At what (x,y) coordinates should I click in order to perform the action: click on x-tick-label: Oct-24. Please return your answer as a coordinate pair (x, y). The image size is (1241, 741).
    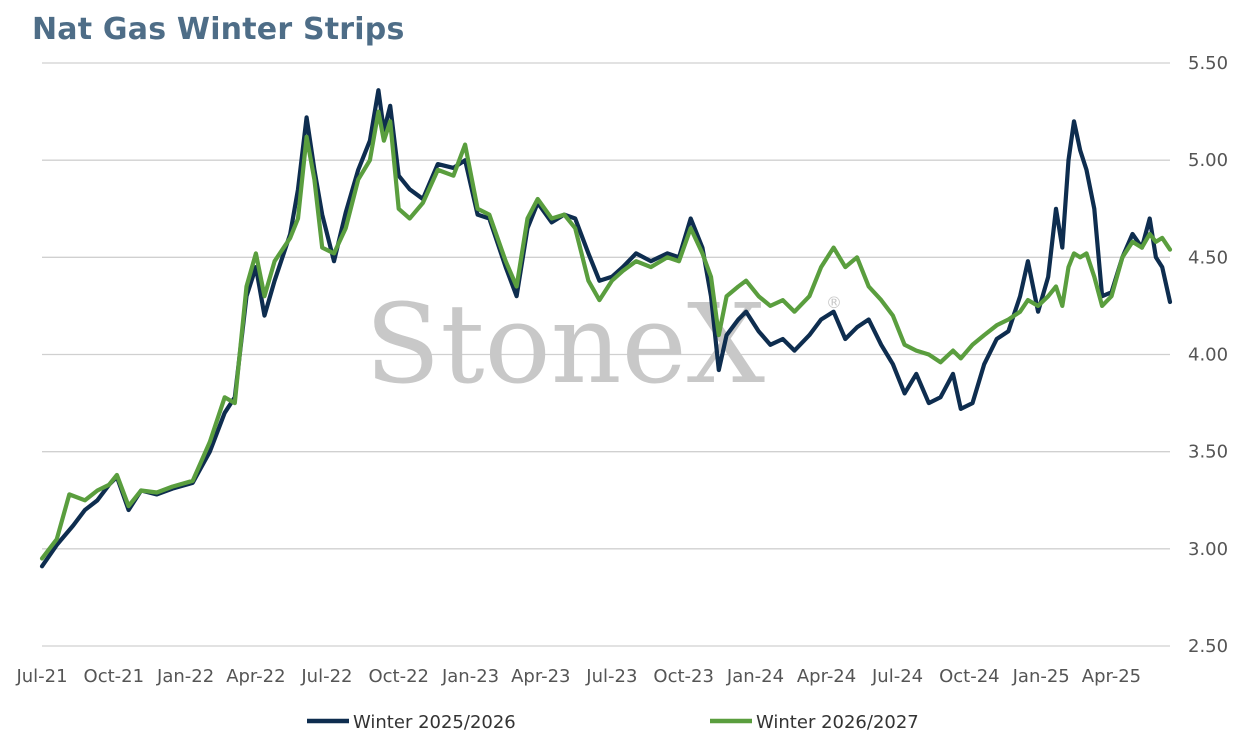
    Looking at the image, I should click on (969, 676).